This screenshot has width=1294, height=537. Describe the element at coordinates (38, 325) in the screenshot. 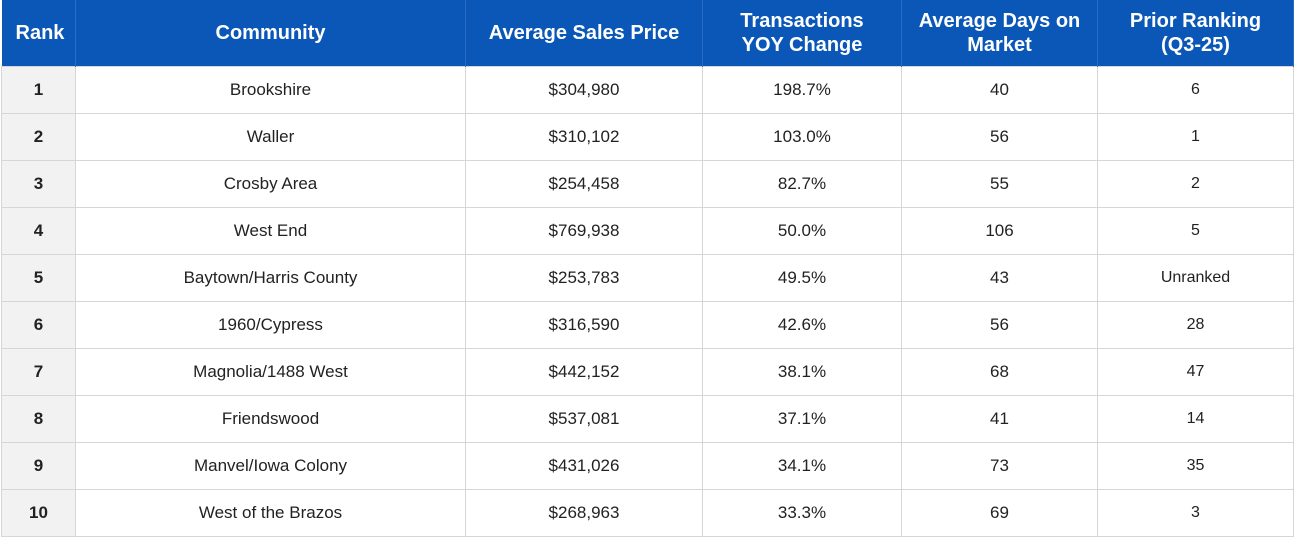

I see `rank-cell: 6` at that location.